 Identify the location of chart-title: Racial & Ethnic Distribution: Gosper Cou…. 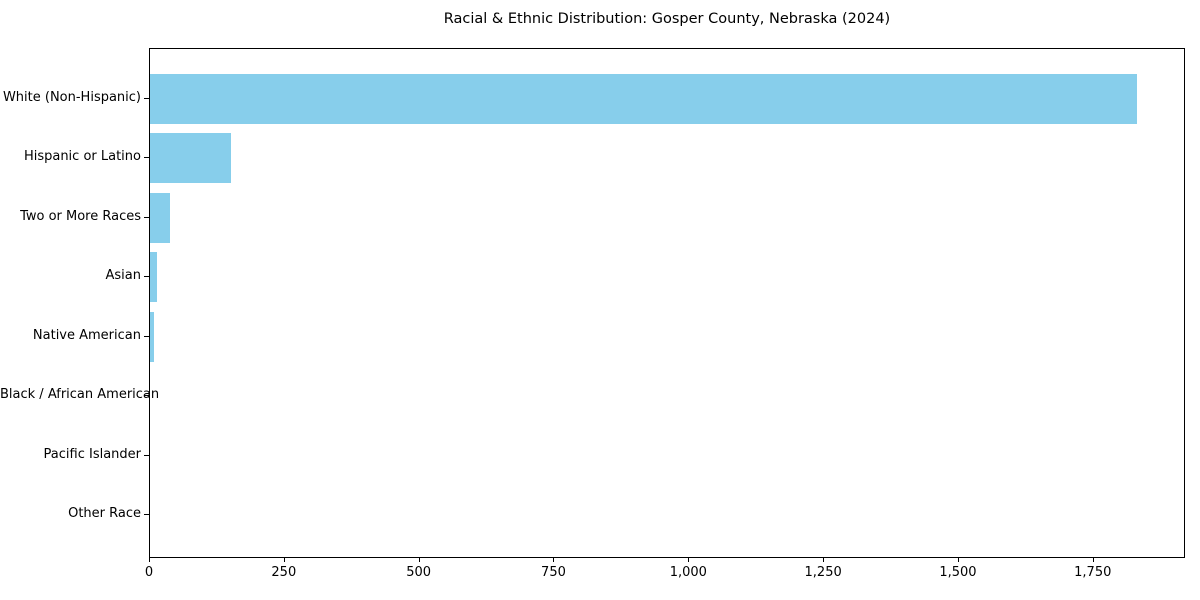
(667, 19).